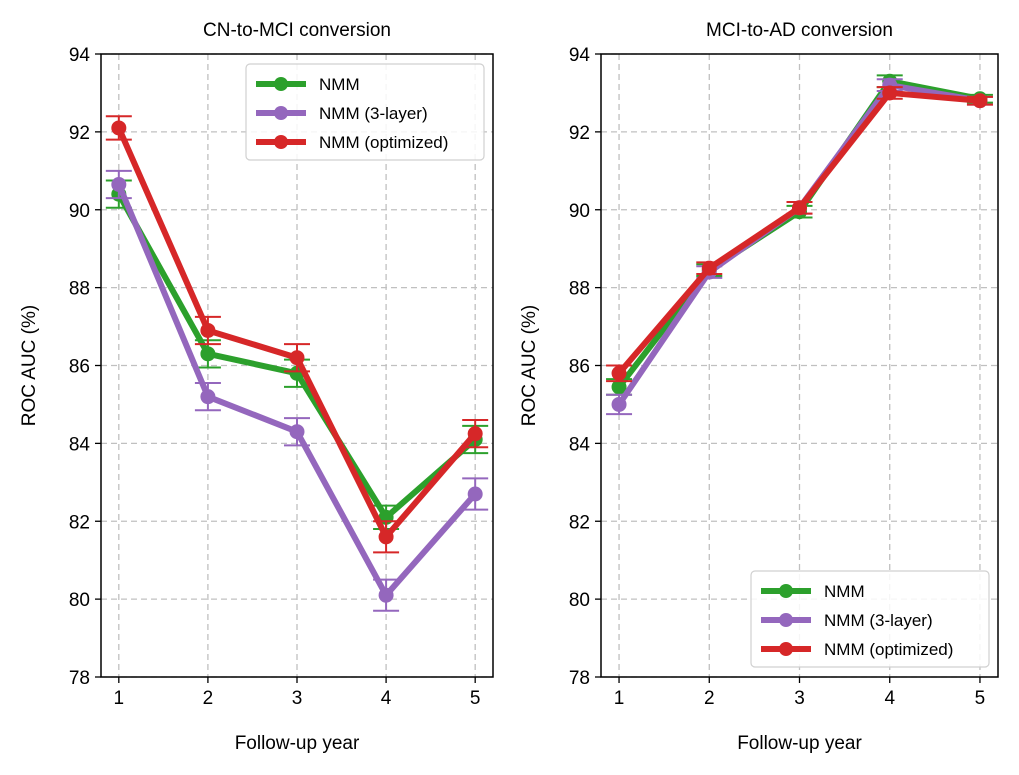  Describe the element at coordinates (799, 30) in the screenshot. I see `chart-title: MCI-to-AD conversion` at that location.